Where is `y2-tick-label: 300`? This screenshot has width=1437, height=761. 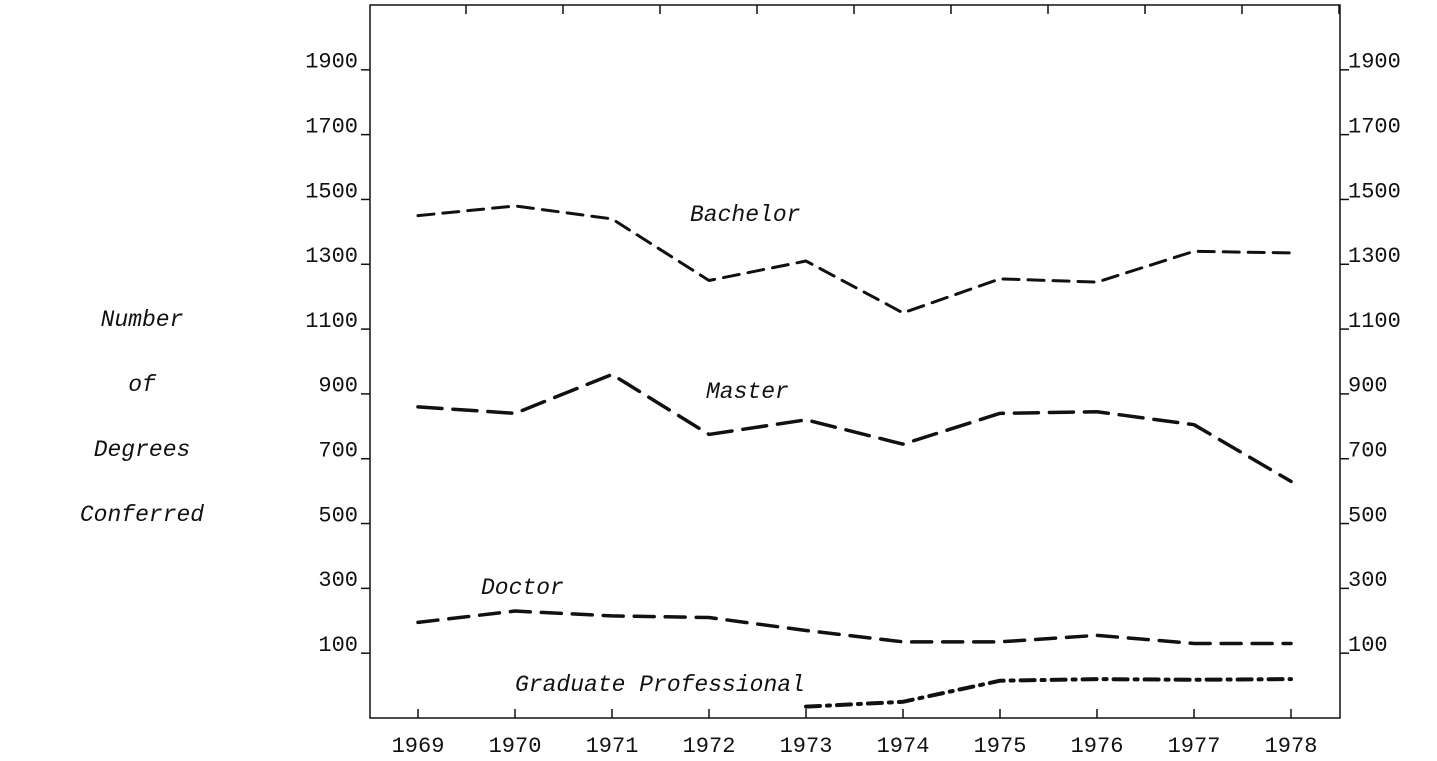 y2-tick-label: 300 is located at coordinates (1368, 580).